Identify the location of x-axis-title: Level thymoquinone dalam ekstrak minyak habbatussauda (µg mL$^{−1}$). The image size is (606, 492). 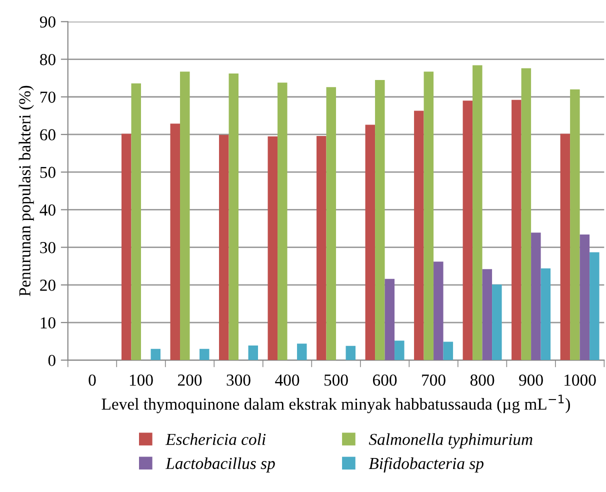
(336, 404).